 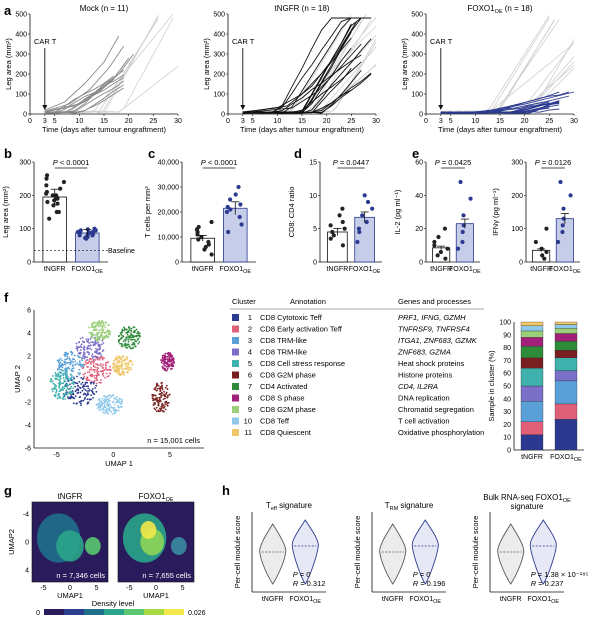 What do you see at coordinates (38, 613) in the screenshot?
I see `colorbar-min: 0` at bounding box center [38, 613].